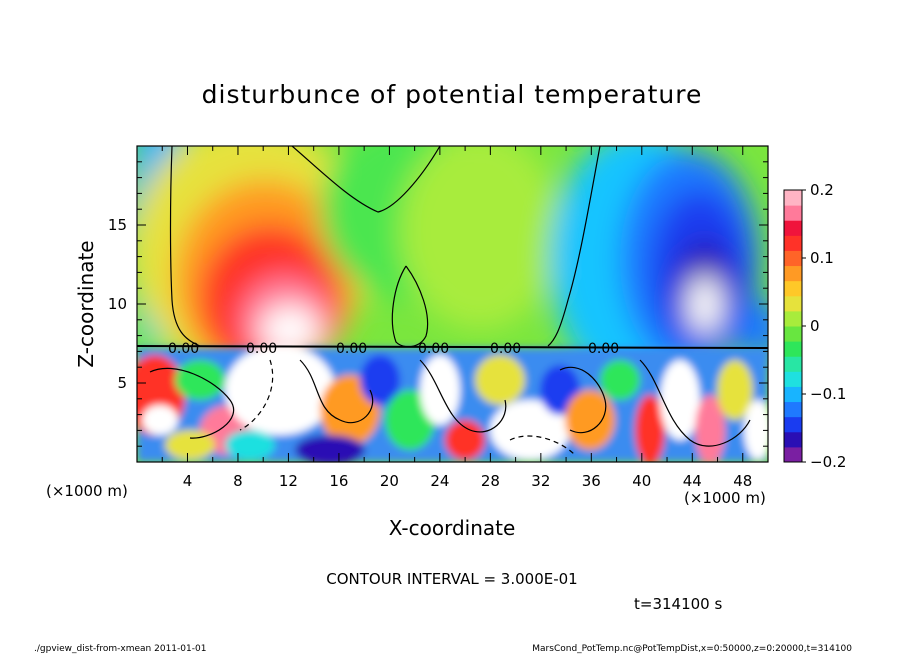 The height and width of the screenshot is (654, 904). What do you see at coordinates (452, 347) in the screenshot?
I see `contour-boundary` at bounding box center [452, 347].